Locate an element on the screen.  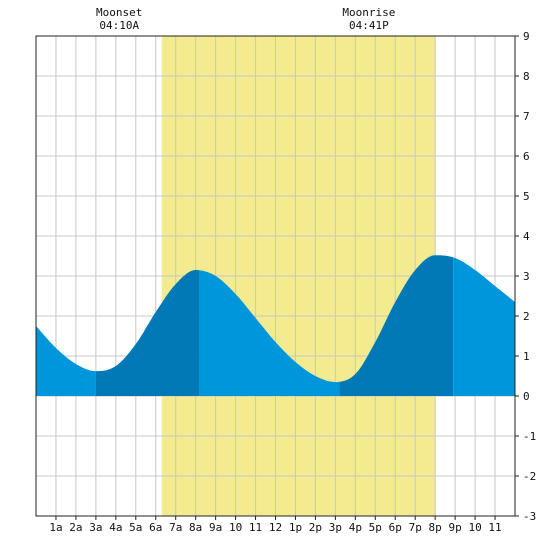
moon-event-label: Moonset is located at coordinates (119, 12).